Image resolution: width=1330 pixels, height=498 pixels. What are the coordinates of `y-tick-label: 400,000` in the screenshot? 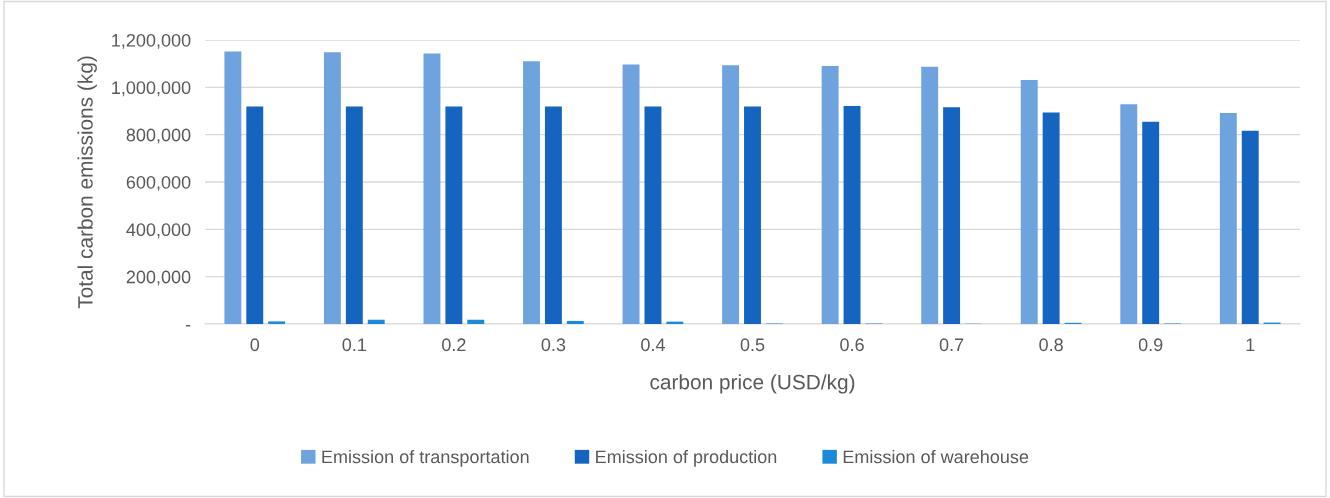 It's located at (158, 231).